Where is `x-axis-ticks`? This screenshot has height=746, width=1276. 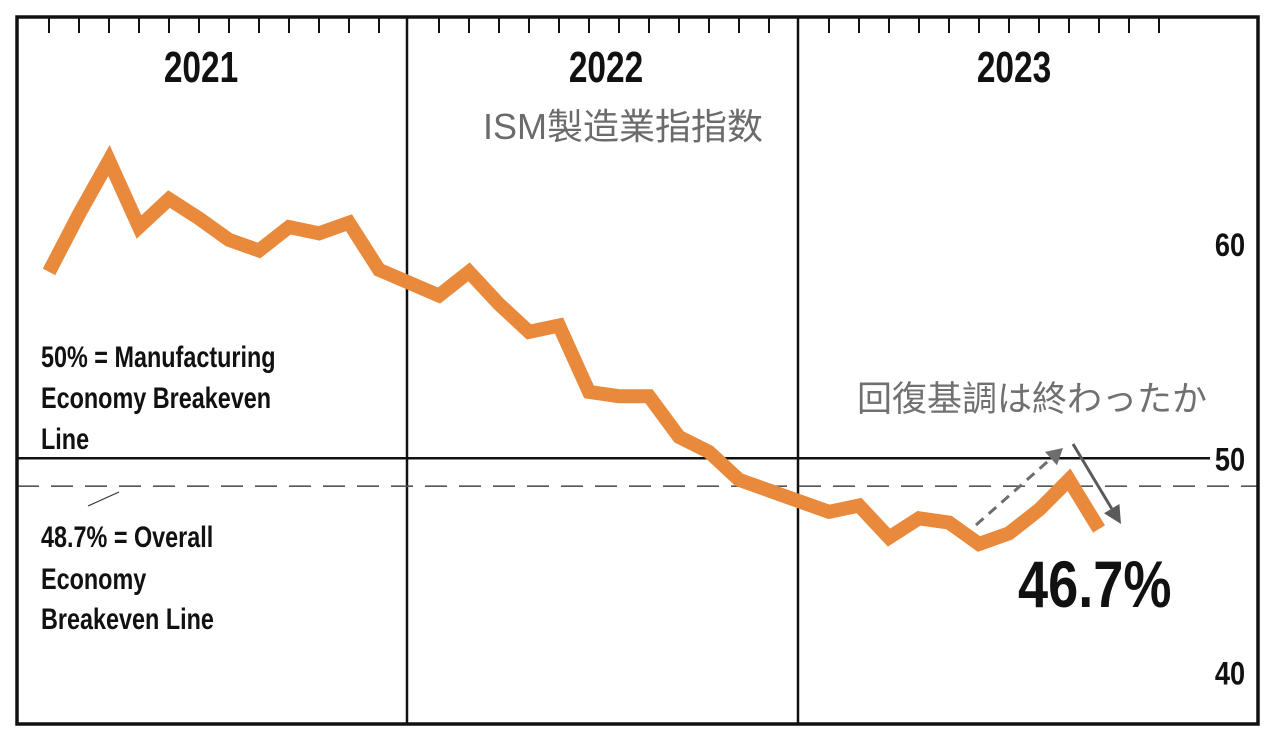 x-axis-ticks is located at coordinates (604, 25).